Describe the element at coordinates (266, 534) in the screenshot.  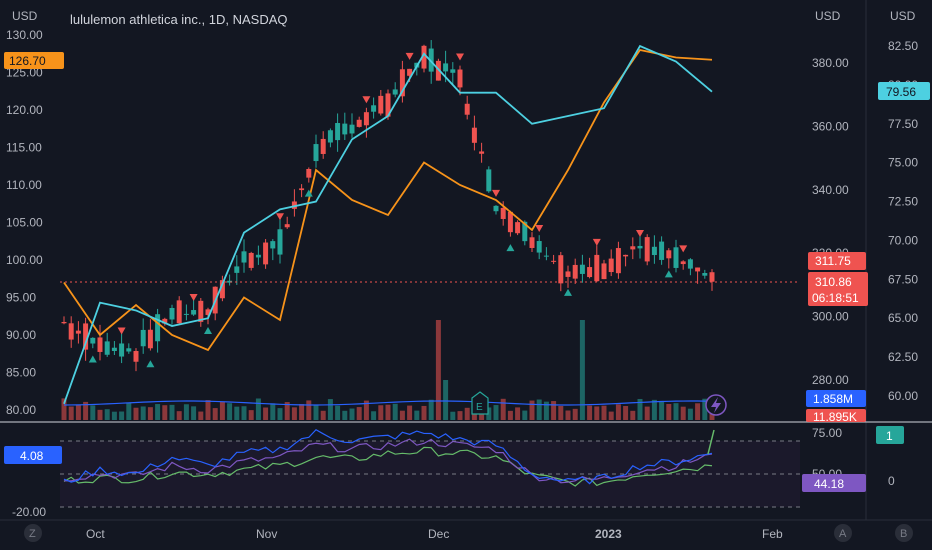
I see `time-label-nov: Nov` at that location.